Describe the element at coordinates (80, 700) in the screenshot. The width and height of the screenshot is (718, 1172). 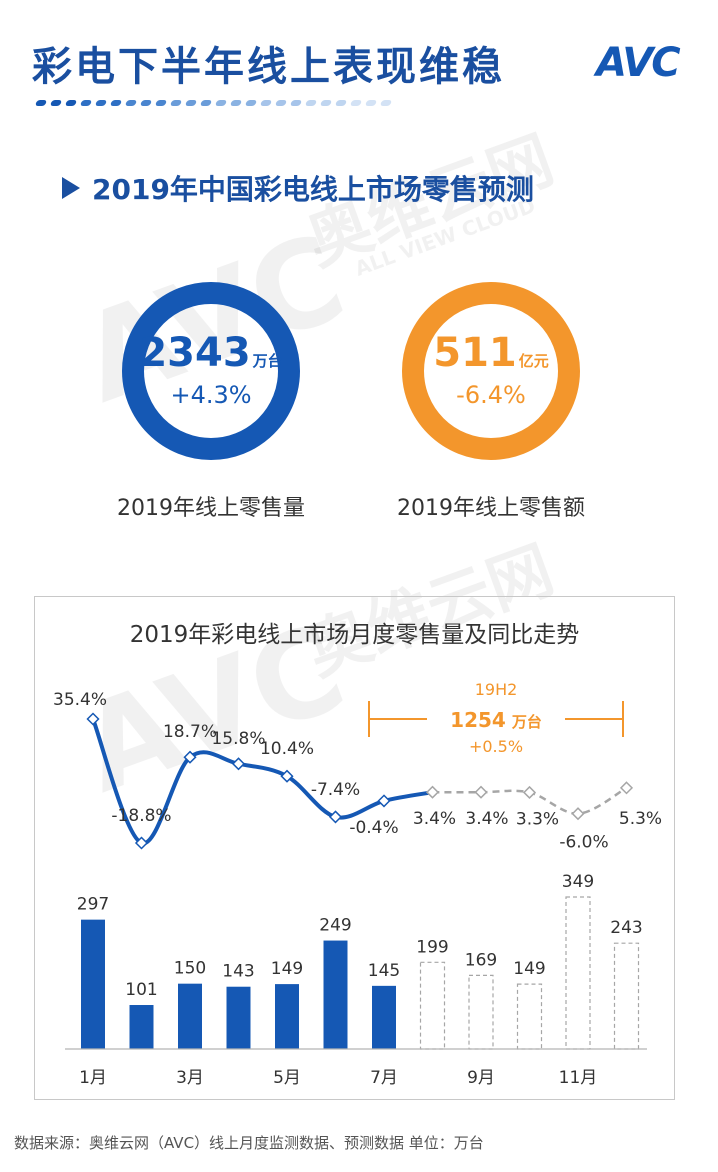
I see `yoy-label-1: 35.4%` at that location.